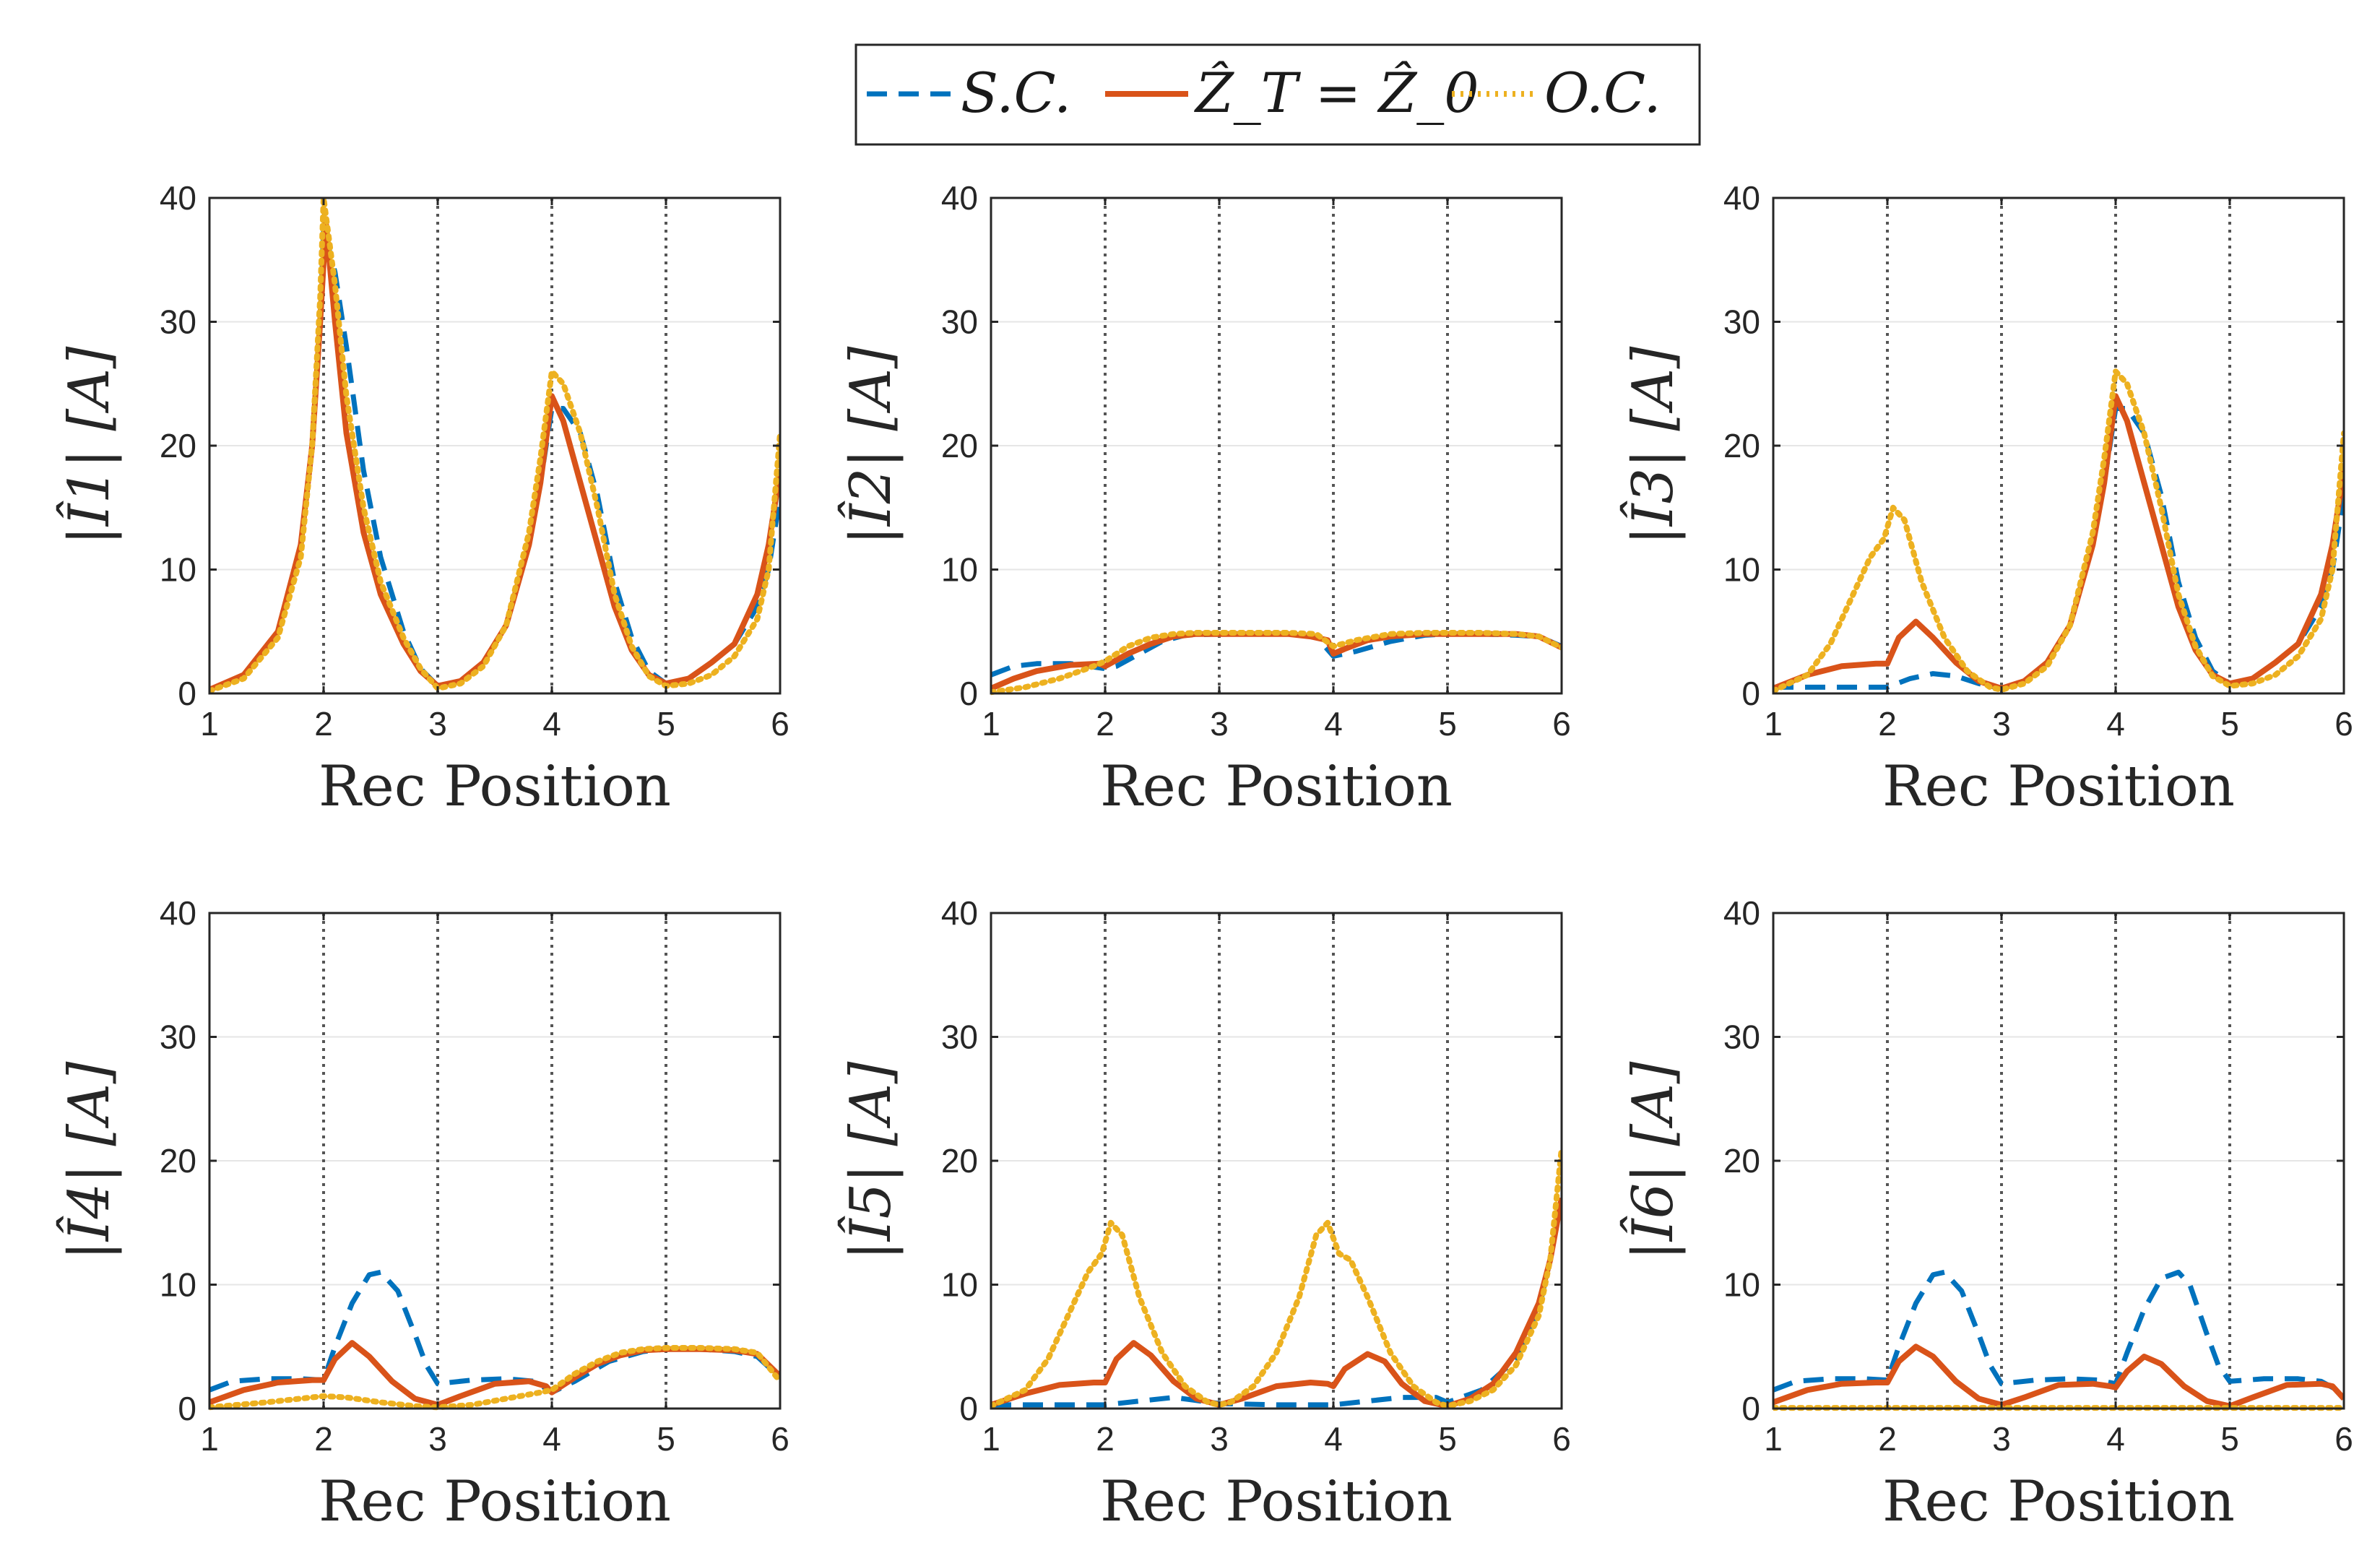 The image size is (2380, 1566). Describe the element at coordinates (870, 446) in the screenshot. I see `y-axis-label: |Î2| [A]` at that location.